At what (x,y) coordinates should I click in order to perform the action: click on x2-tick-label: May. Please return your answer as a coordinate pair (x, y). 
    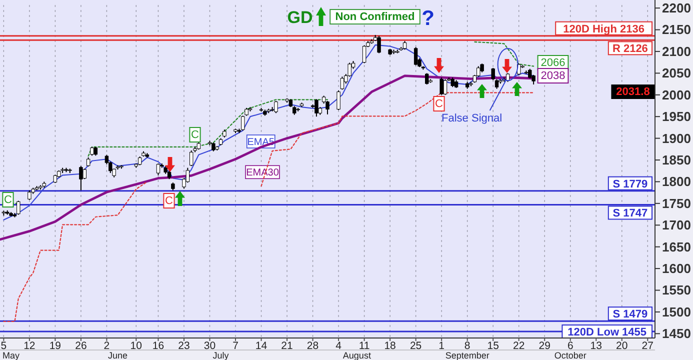
    Looking at the image, I should click on (11, 355).